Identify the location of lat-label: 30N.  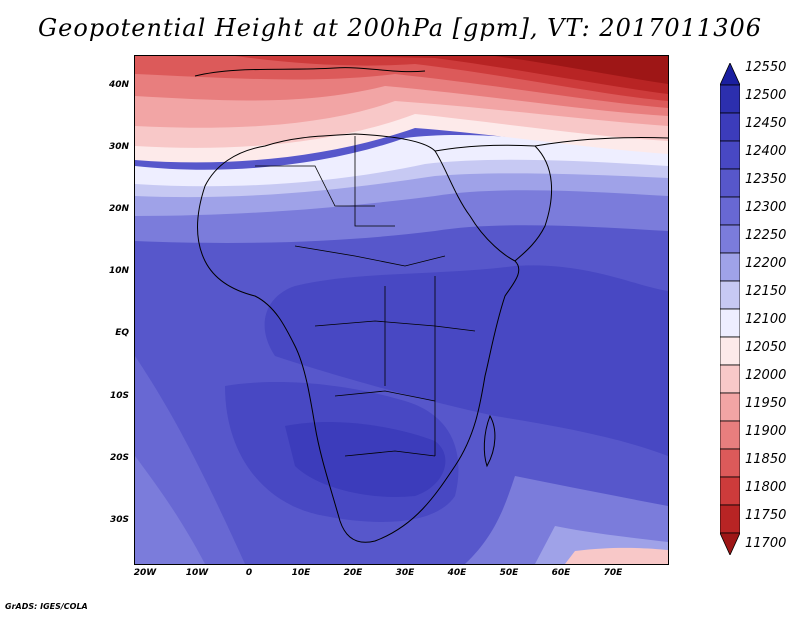
(118, 147).